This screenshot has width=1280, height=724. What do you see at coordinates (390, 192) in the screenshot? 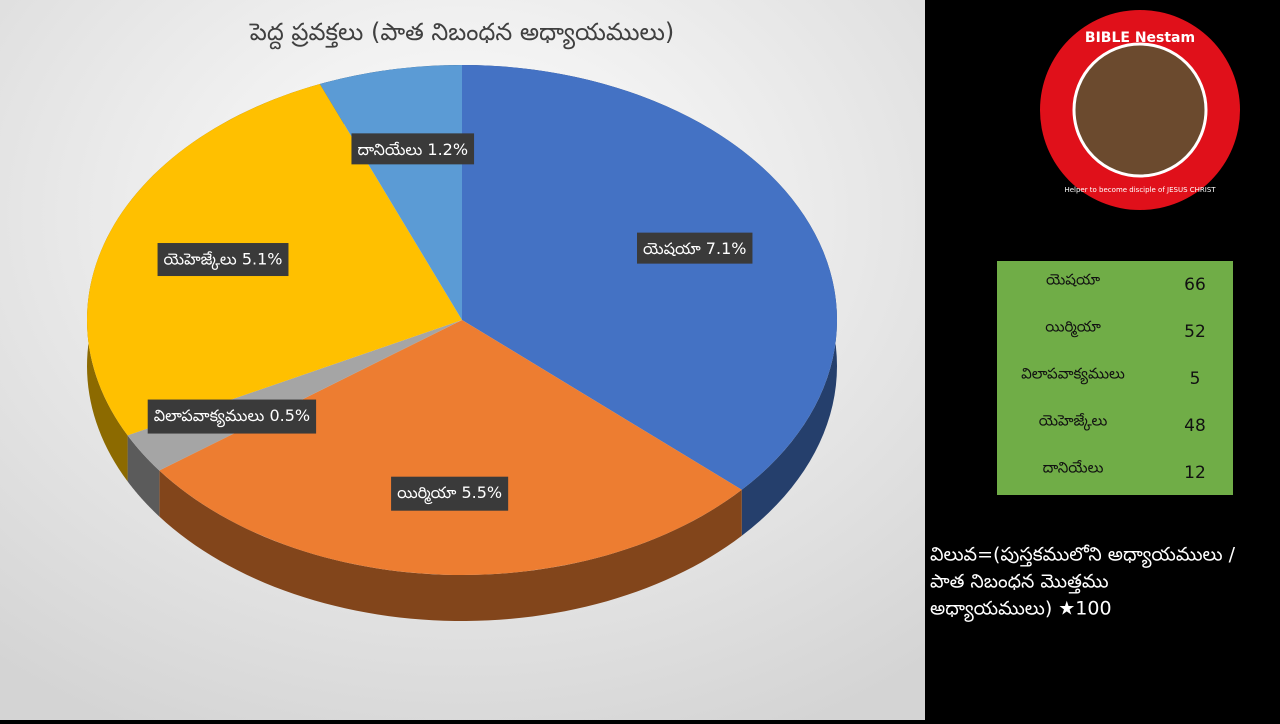
I see `slice` at bounding box center [390, 192].